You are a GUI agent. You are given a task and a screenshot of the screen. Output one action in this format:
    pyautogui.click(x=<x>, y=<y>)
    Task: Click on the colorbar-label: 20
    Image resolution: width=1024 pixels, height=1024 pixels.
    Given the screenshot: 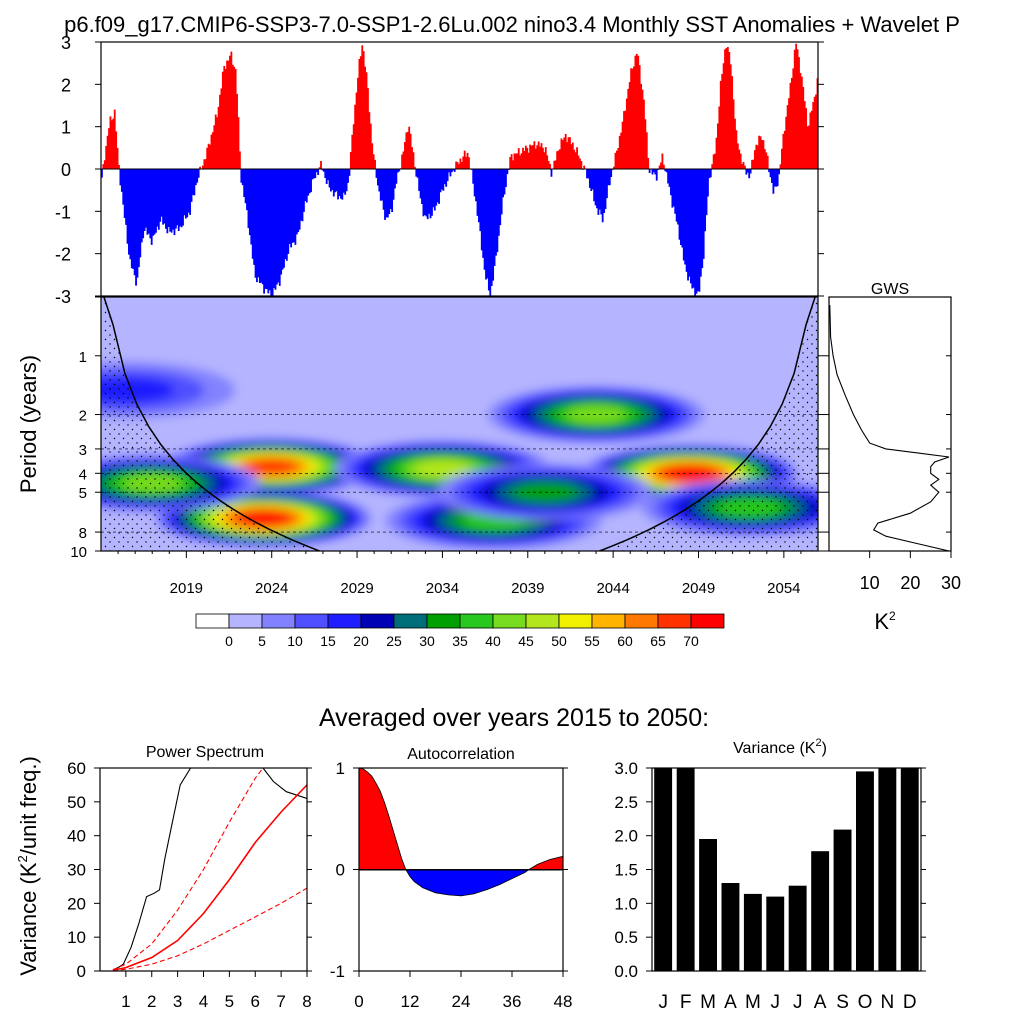 What is the action you would take?
    pyautogui.click(x=361, y=641)
    